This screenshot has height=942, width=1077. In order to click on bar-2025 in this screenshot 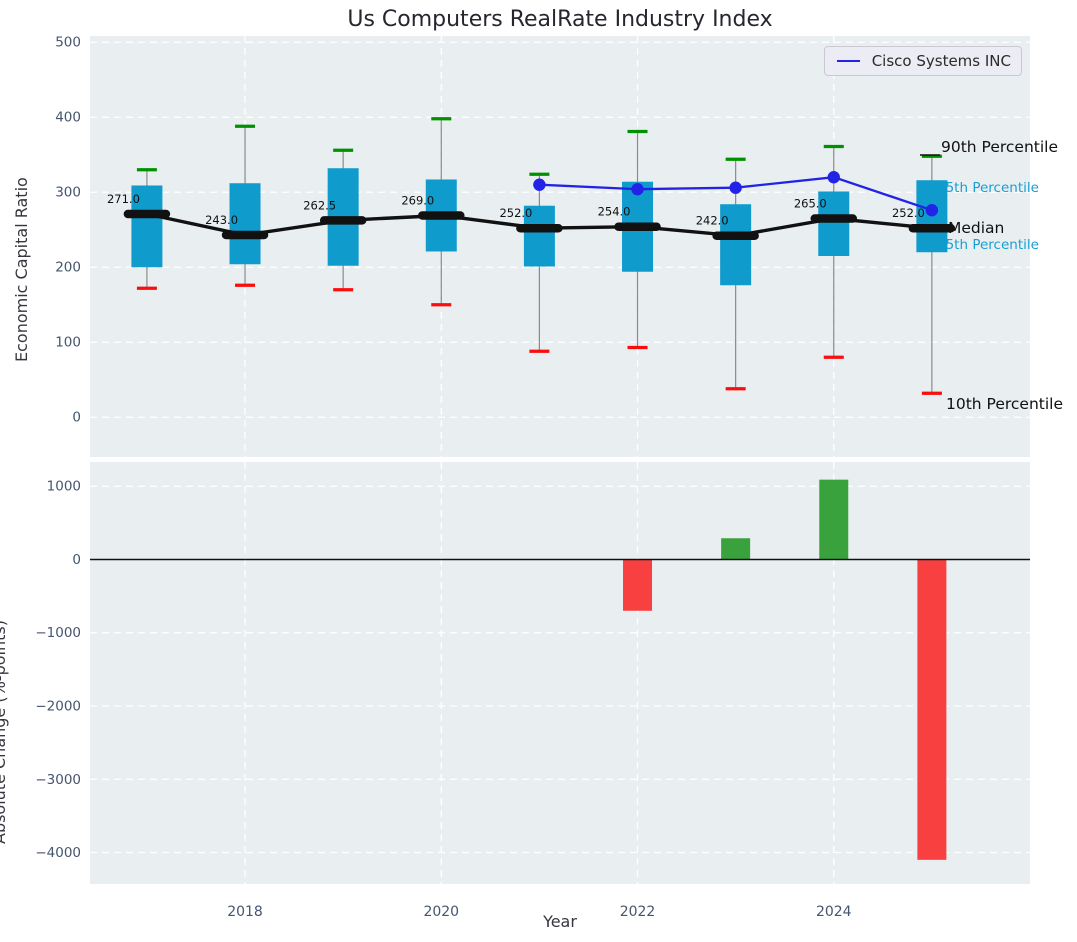, I will do `click(932, 709)`.